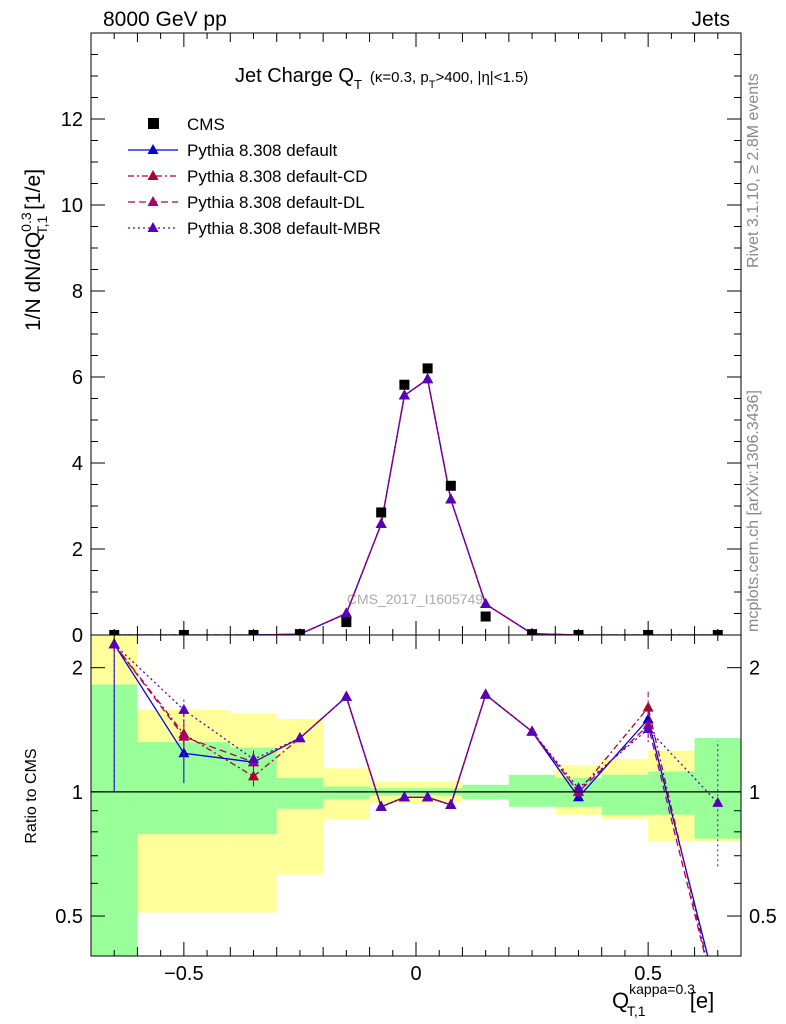  What do you see at coordinates (381, 78) in the screenshot?
I see `chart-title: Jet Charge QT (κ=0.3, pT>400, |η|<1.5)` at bounding box center [381, 78].